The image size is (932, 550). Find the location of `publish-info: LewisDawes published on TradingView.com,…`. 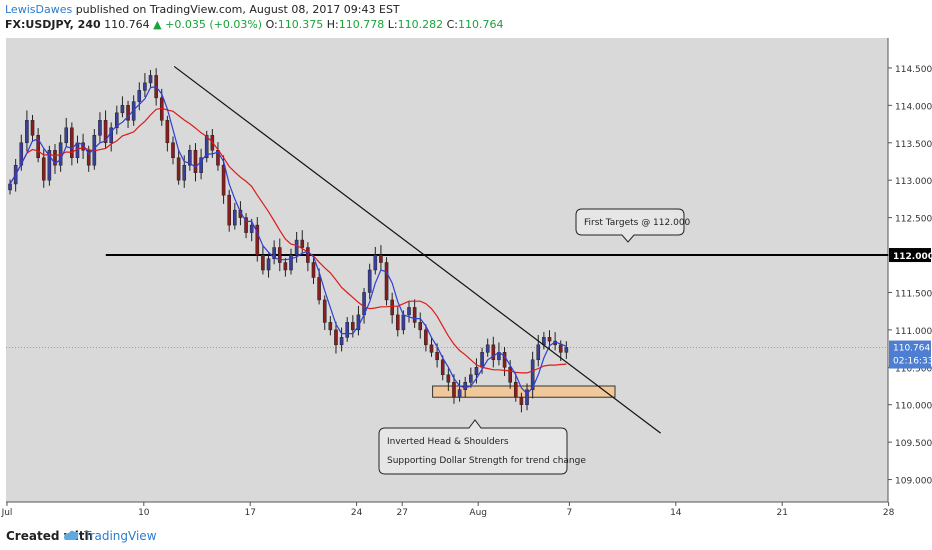

publish-info: LewisDawes published on TradingView.com,… is located at coordinates (202, 9).